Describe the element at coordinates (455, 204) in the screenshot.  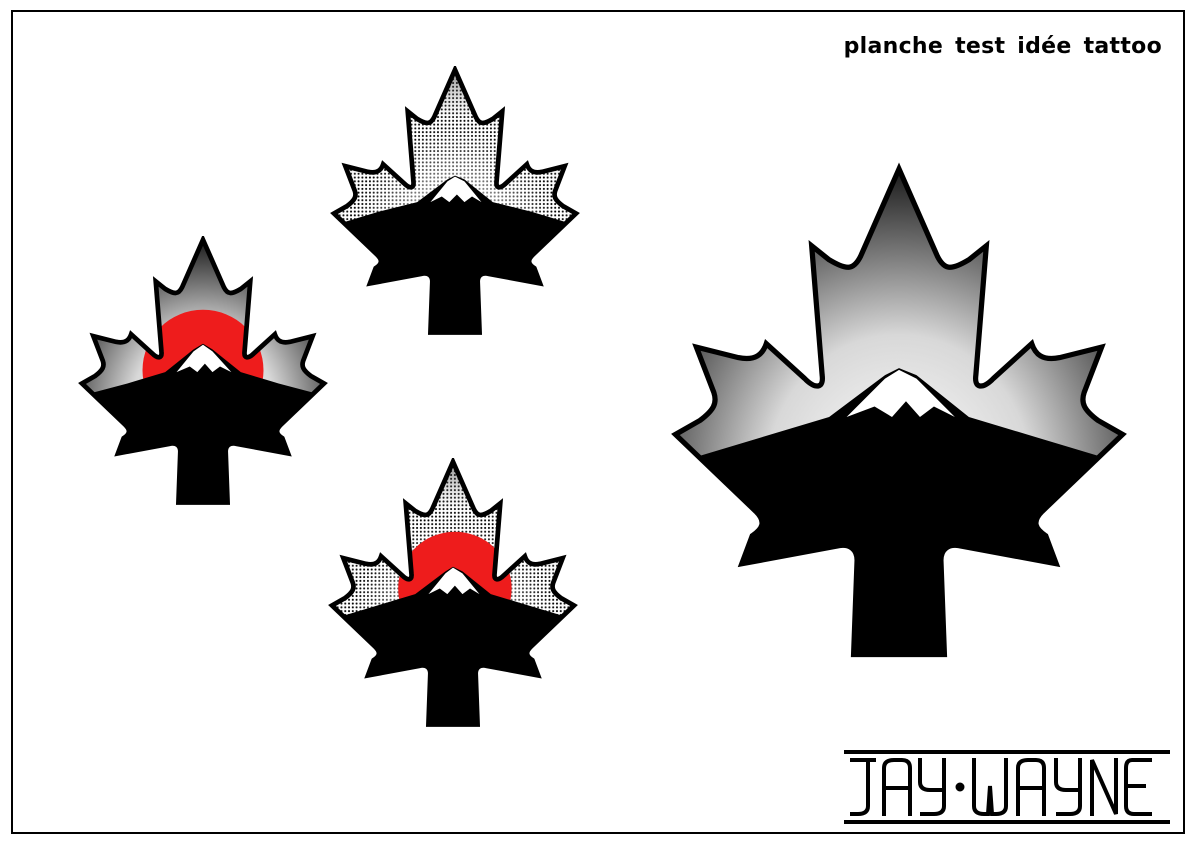
I see `leaf-halftone-mountain` at that location.